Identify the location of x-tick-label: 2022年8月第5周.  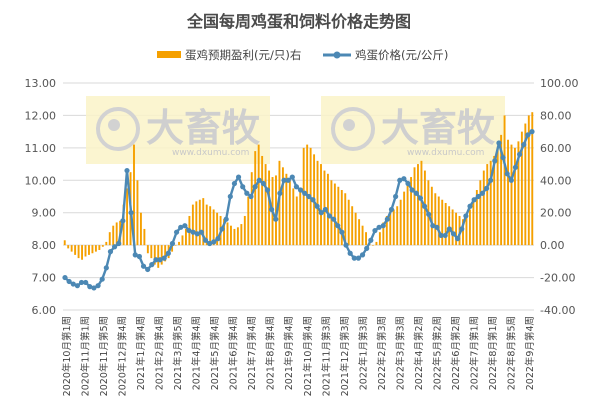
(511, 353).